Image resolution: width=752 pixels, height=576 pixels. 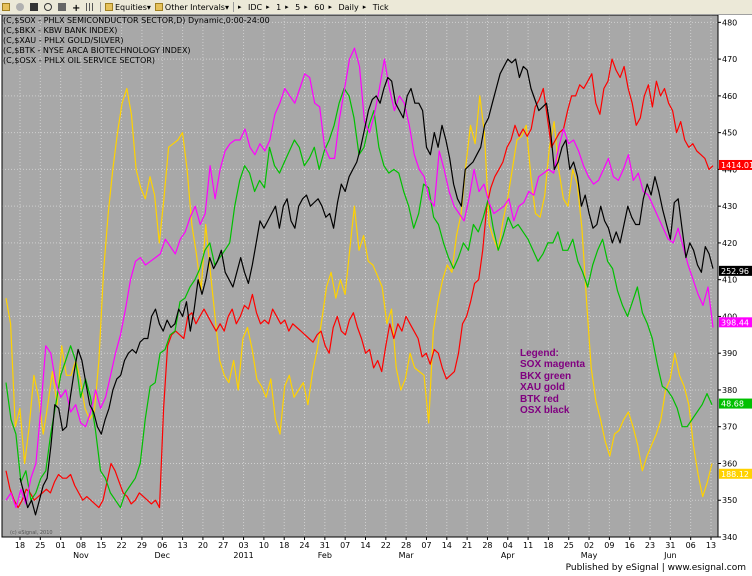 What do you see at coordinates (735, 474) in the screenshot?
I see `last-value-label-xau: 188.12` at bounding box center [735, 474].